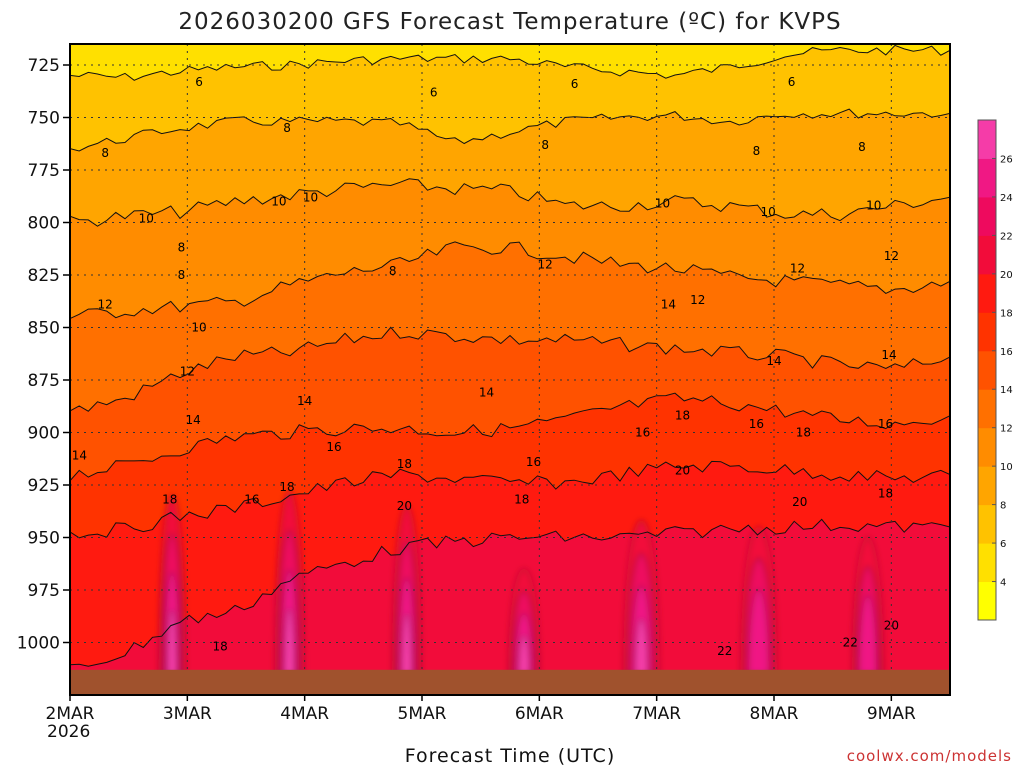 This screenshot has width=1024, height=768. Describe the element at coordinates (539, 714) in the screenshot. I see `x-tick-label: 6MAR` at that location.